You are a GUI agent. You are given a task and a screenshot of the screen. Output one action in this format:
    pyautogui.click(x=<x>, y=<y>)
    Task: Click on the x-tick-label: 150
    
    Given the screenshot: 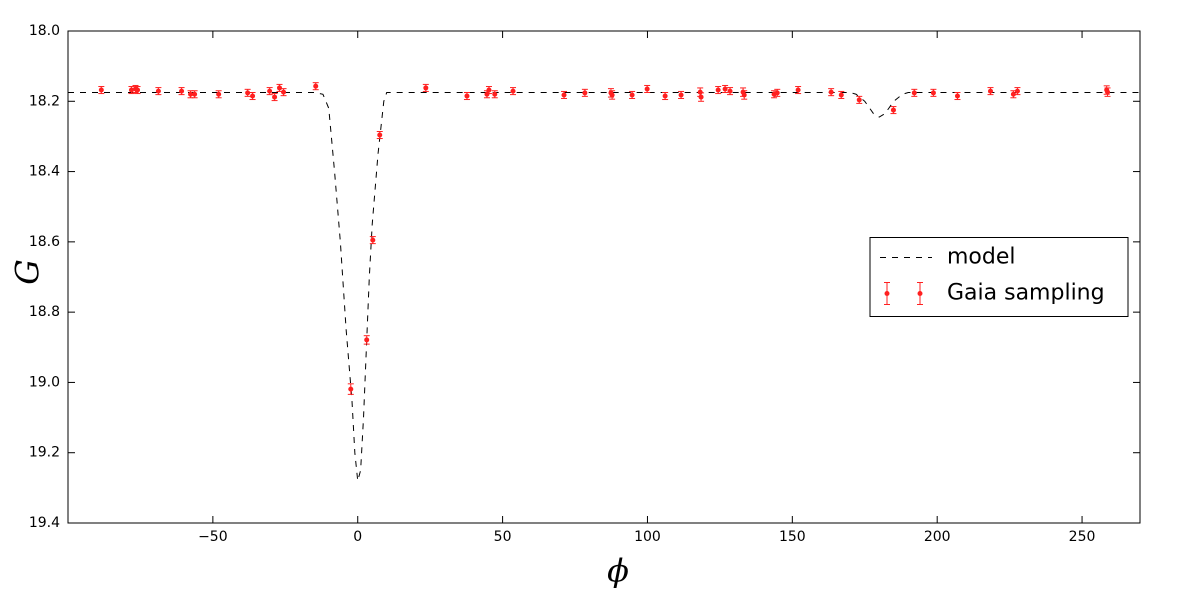 What is the action you would take?
    pyautogui.click(x=792, y=537)
    